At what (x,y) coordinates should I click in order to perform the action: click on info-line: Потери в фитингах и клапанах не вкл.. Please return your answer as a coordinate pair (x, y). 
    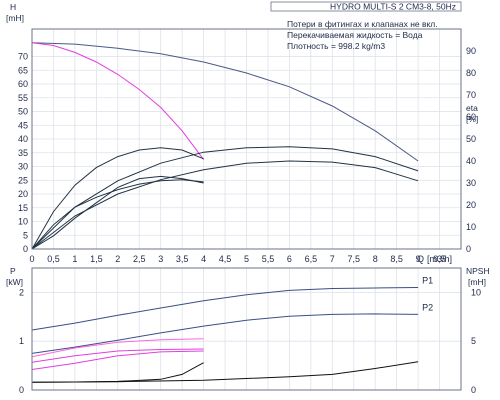
    Looking at the image, I should click on (362, 24).